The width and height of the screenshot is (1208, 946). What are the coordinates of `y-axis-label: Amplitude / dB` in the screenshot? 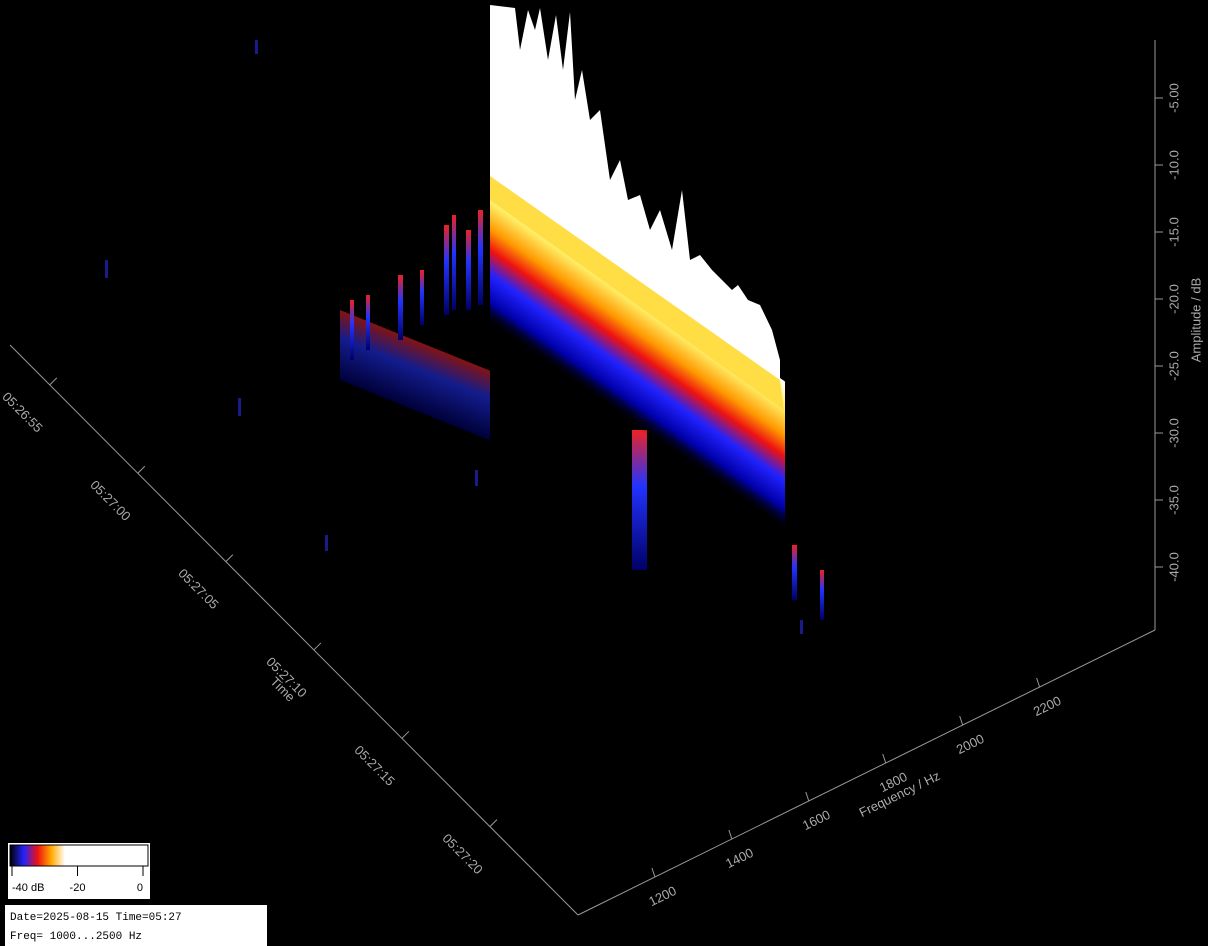 It's located at (1195, 320).